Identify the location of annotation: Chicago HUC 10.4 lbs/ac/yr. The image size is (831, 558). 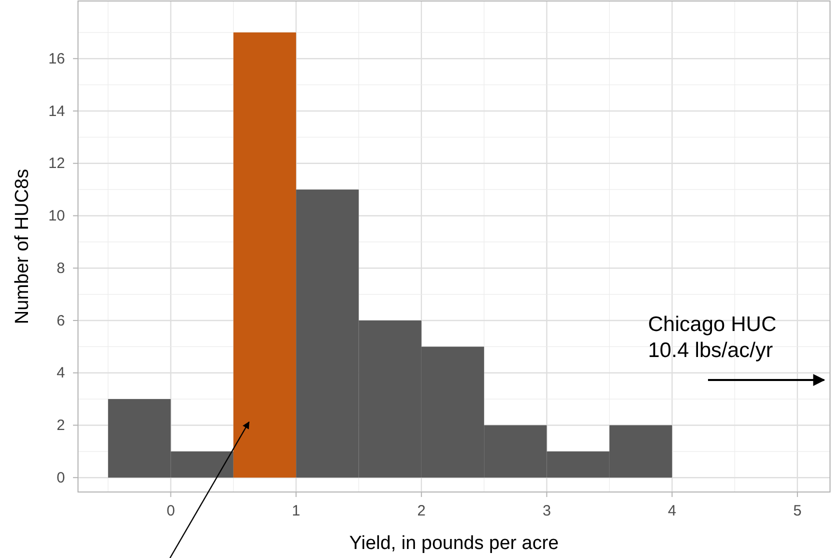
(712, 337).